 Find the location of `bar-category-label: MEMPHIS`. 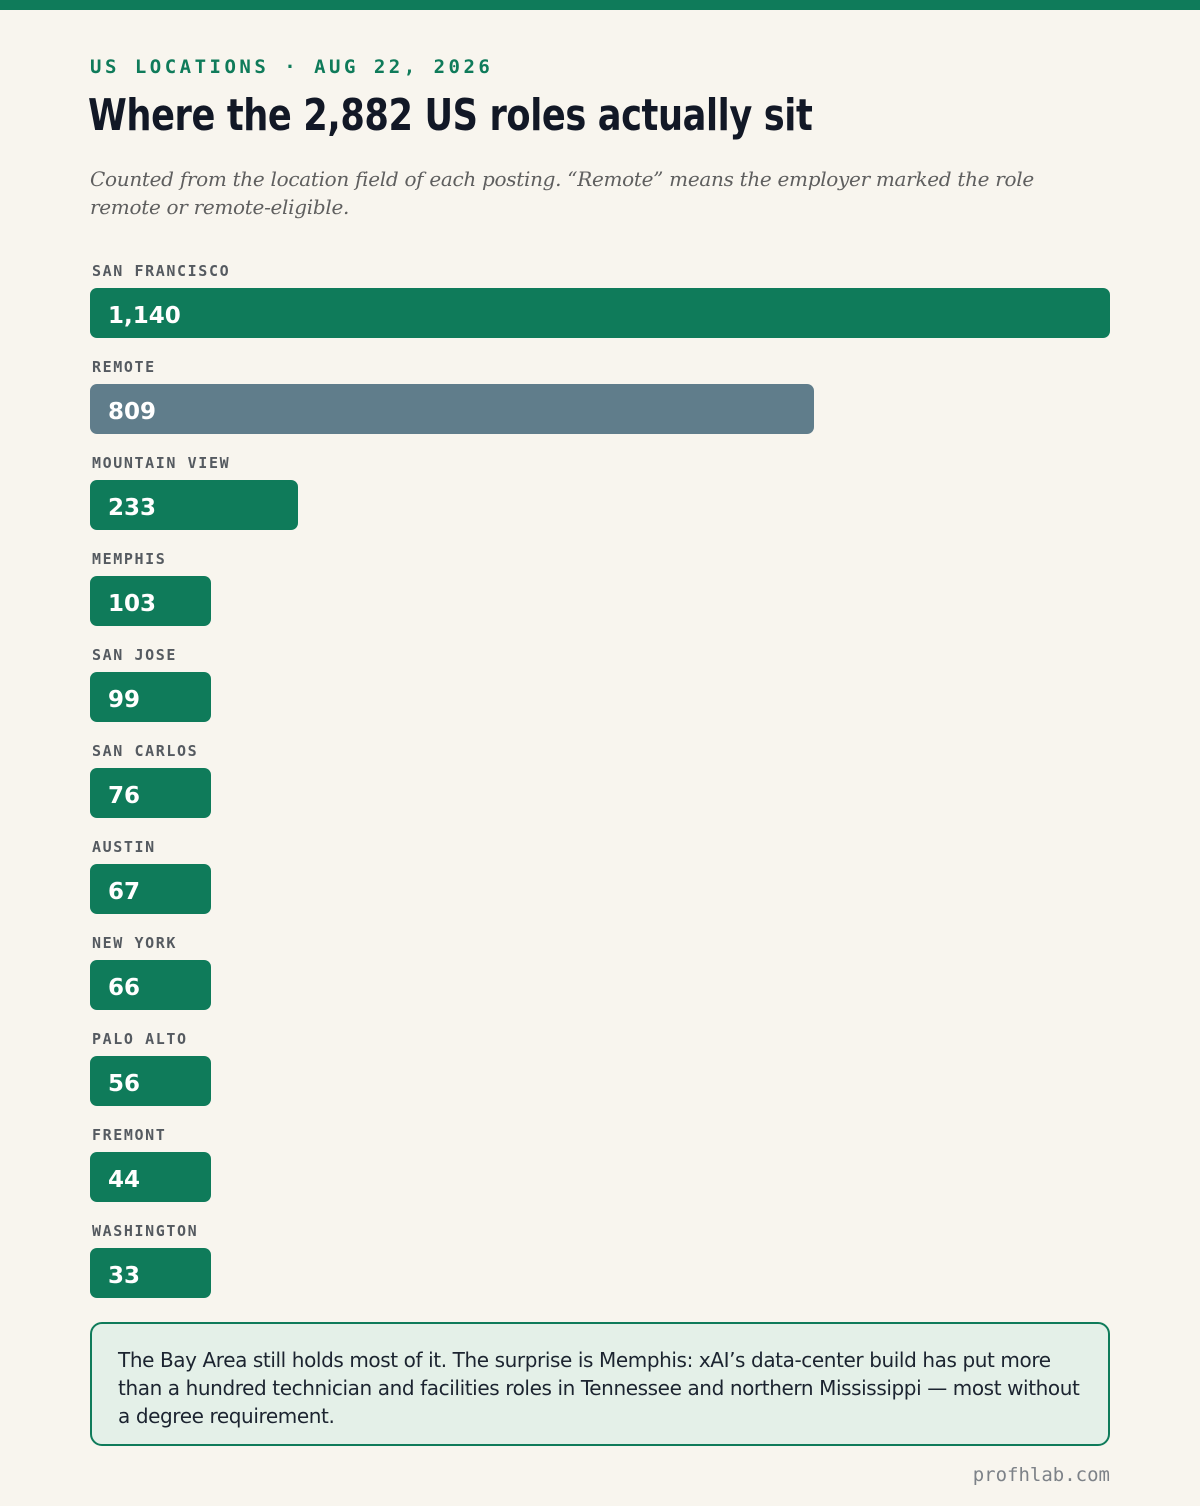

bar-category-label: MEMPHIS is located at coordinates (129, 559).